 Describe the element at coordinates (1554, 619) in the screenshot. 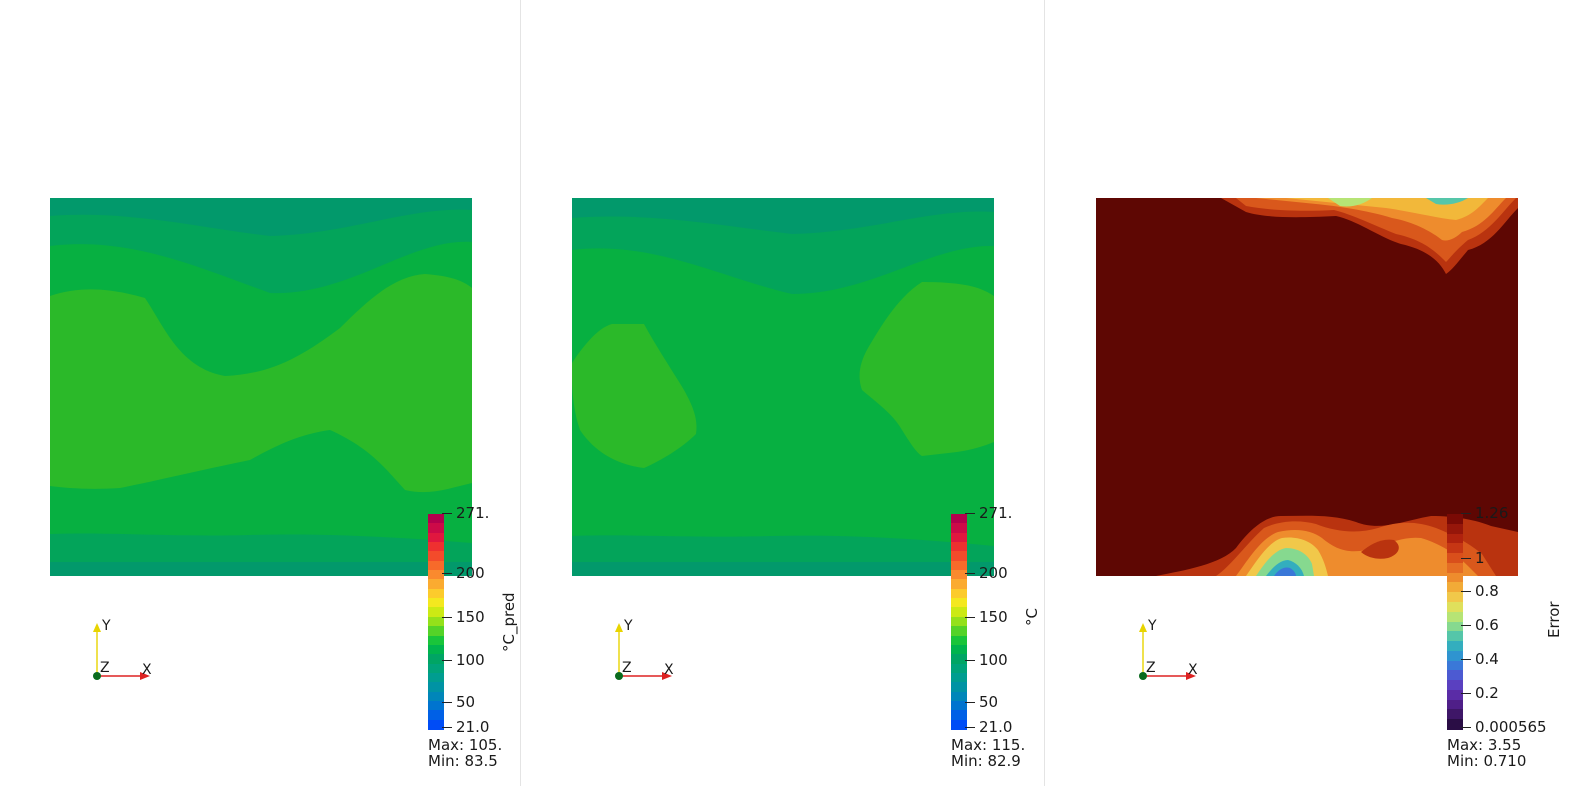

I see `colorbar-title: Error` at that location.